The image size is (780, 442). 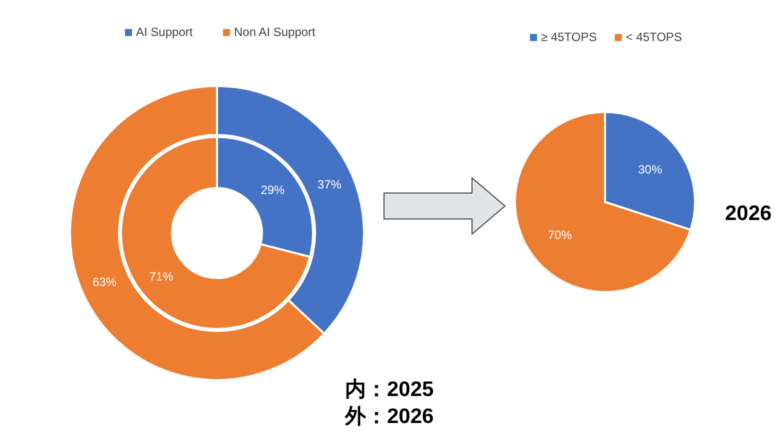 What do you see at coordinates (389, 389) in the screenshot?
I see `text: 内：2025` at bounding box center [389, 389].